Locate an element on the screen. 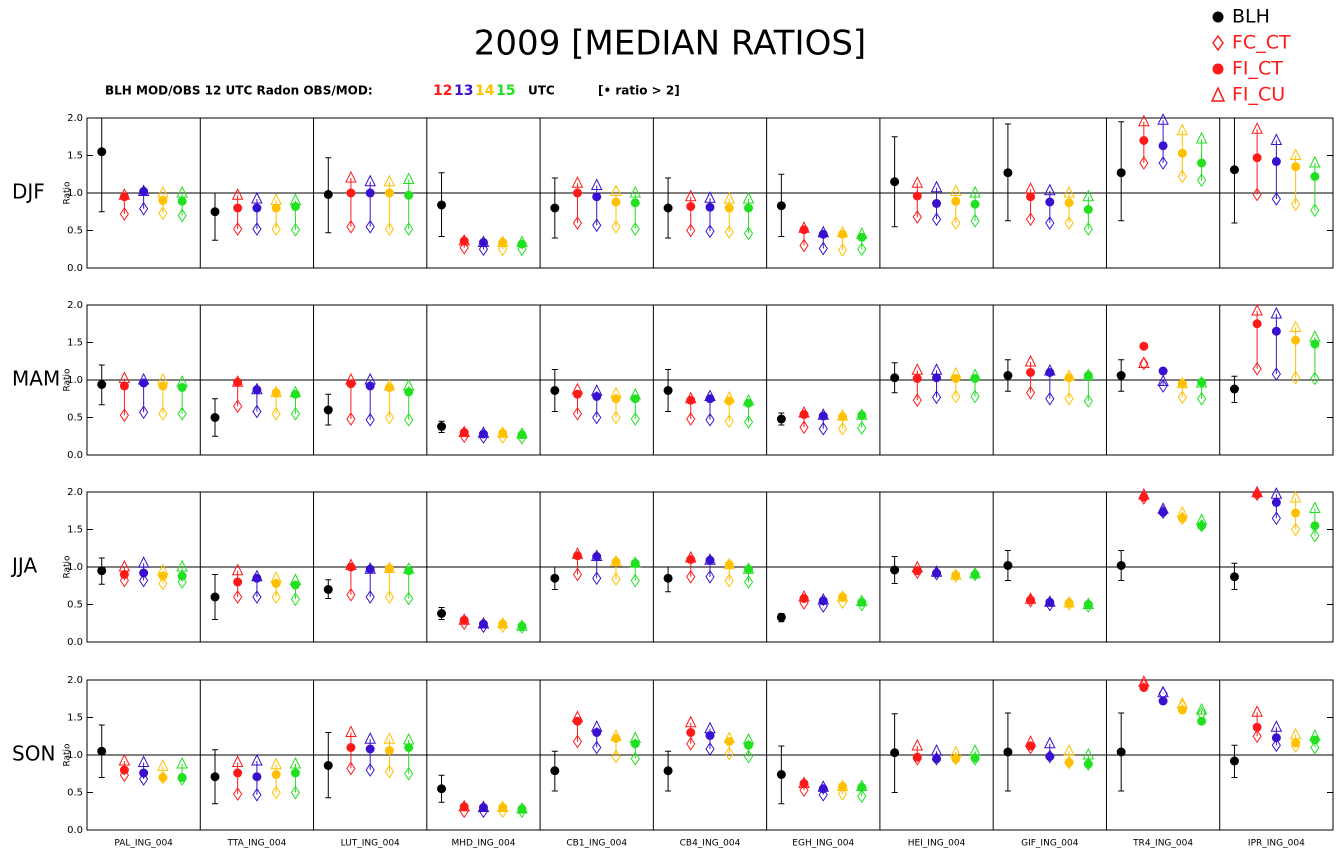  station-label: CB1_ING_004 is located at coordinates (596, 844).